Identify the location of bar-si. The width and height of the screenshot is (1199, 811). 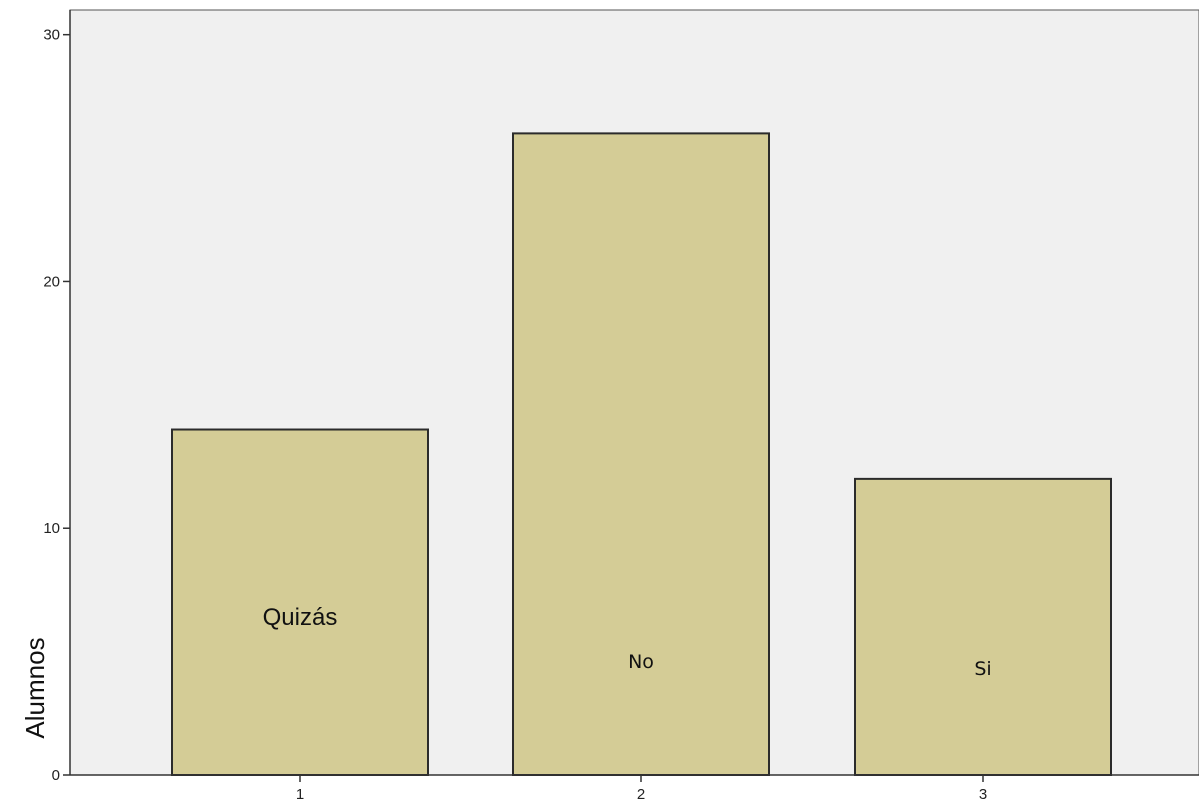
(983, 626).